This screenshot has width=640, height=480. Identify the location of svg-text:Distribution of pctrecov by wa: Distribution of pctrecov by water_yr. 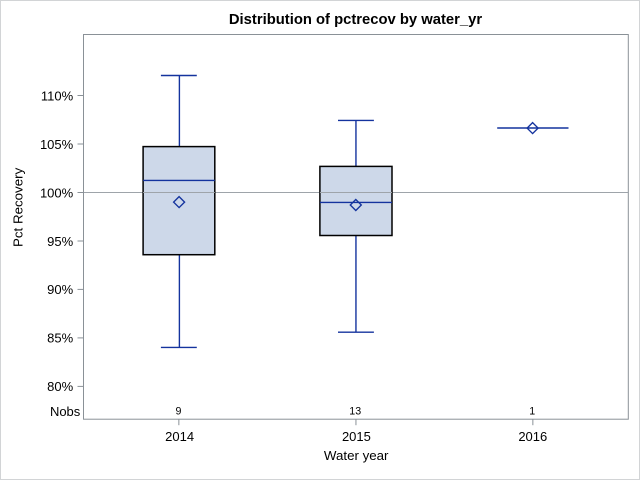
(355, 20).